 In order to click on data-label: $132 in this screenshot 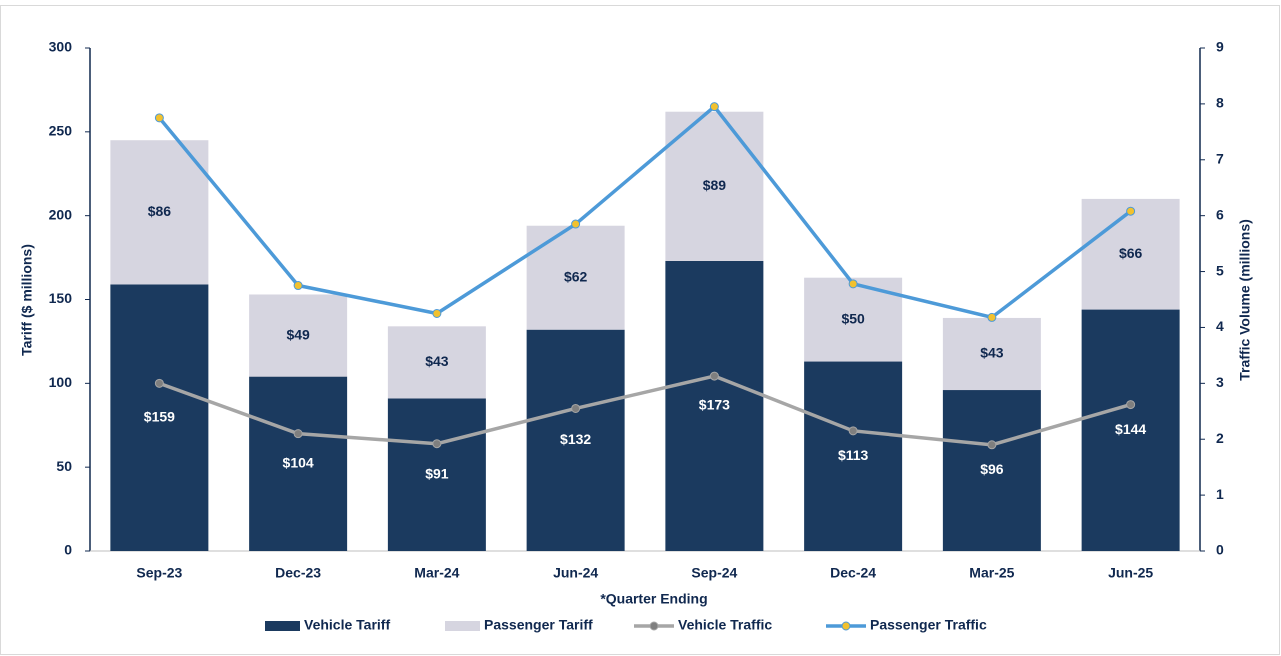, I will do `click(575, 439)`.